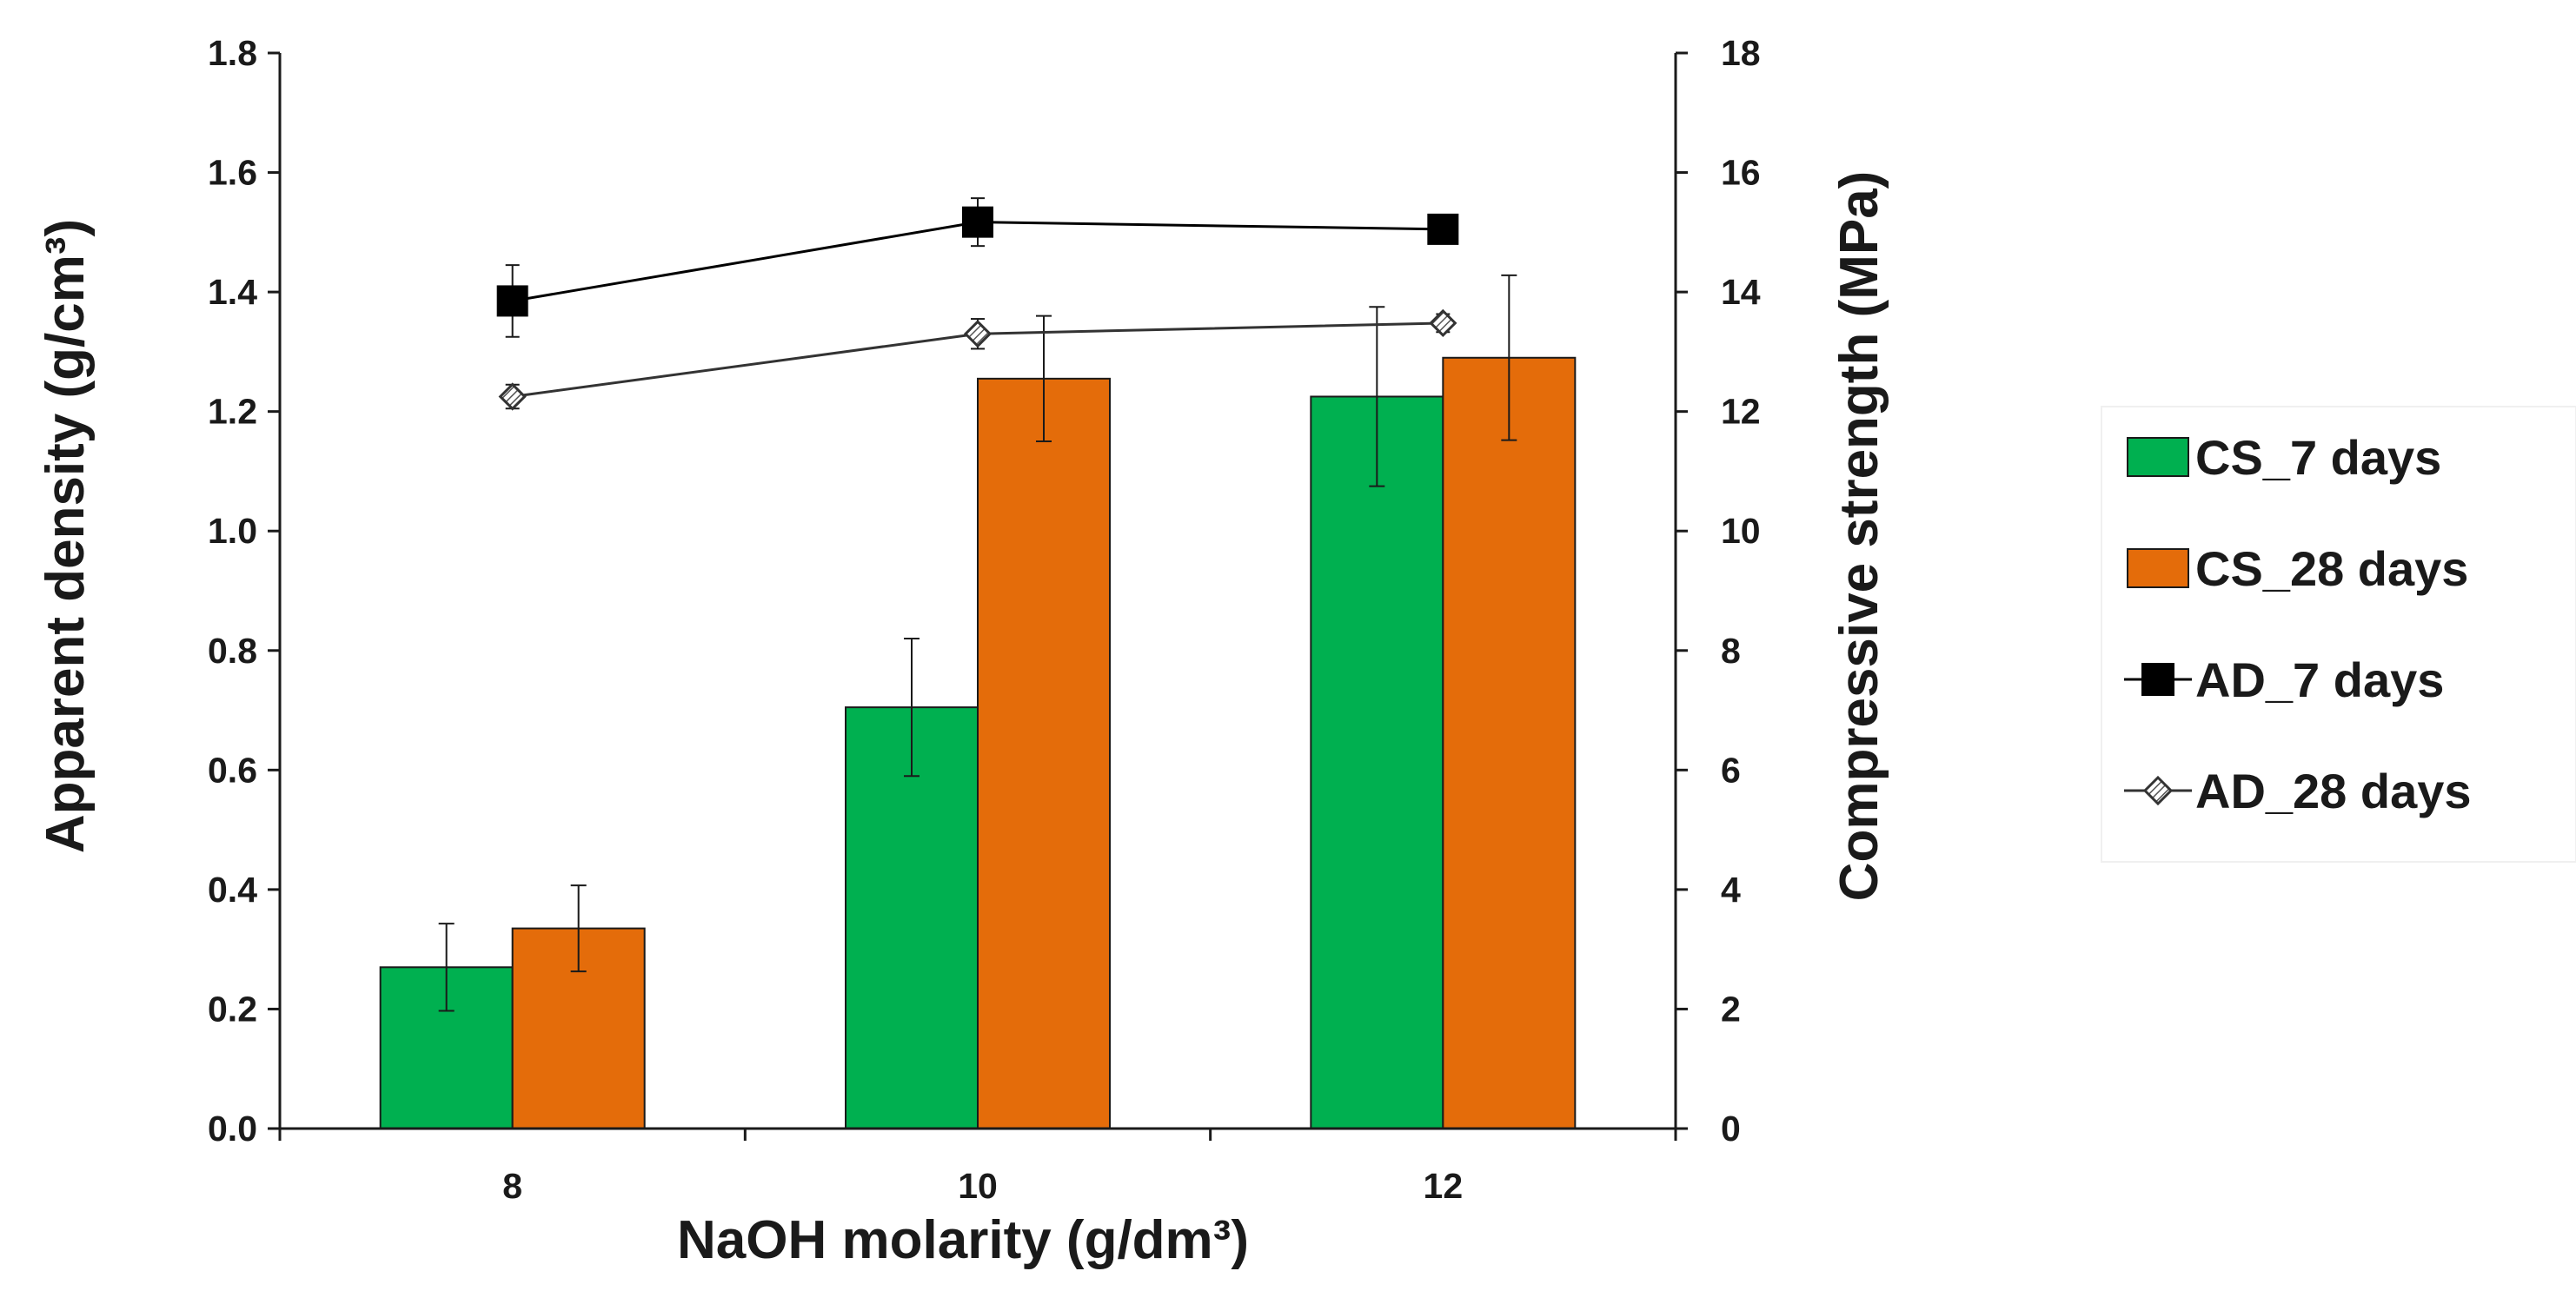  I want to click on legend-label: AD_7 days, so click(2319, 679).